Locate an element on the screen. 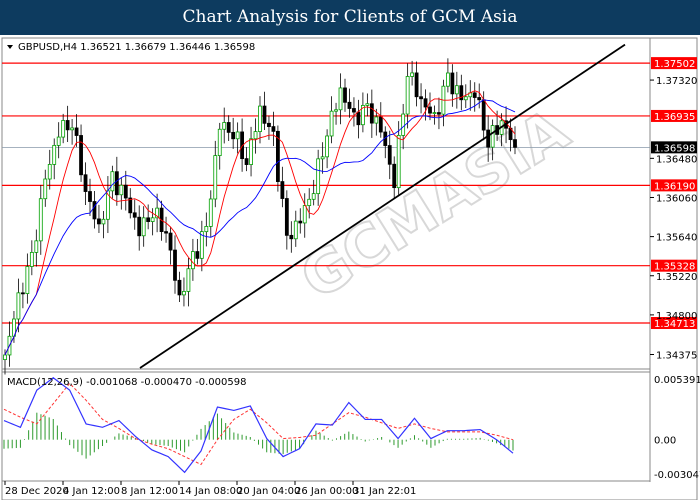 The width and height of the screenshot is (700, 500). x-tick-label: 26 Jan 00:00 is located at coordinates (326, 491).